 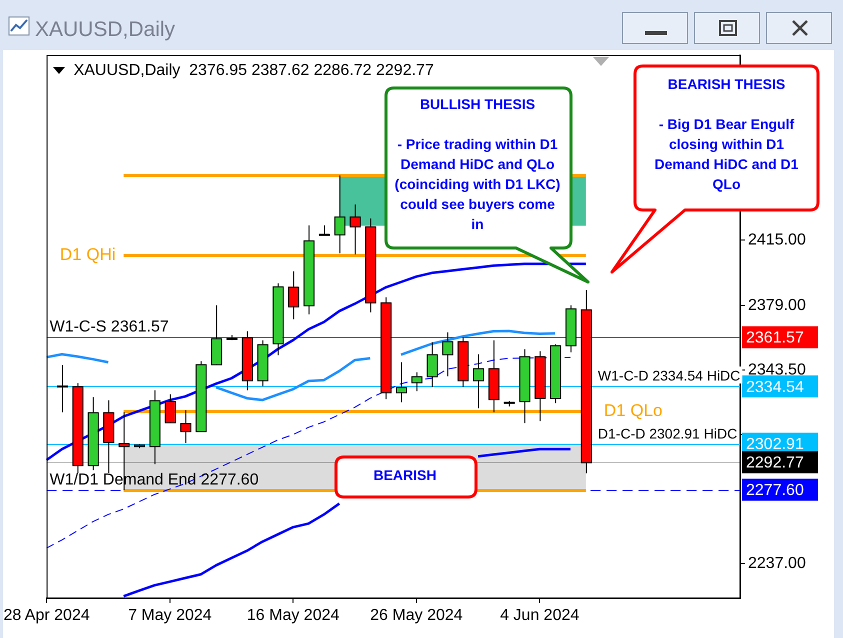 I want to click on text: 2334.54, so click(x=775, y=387).